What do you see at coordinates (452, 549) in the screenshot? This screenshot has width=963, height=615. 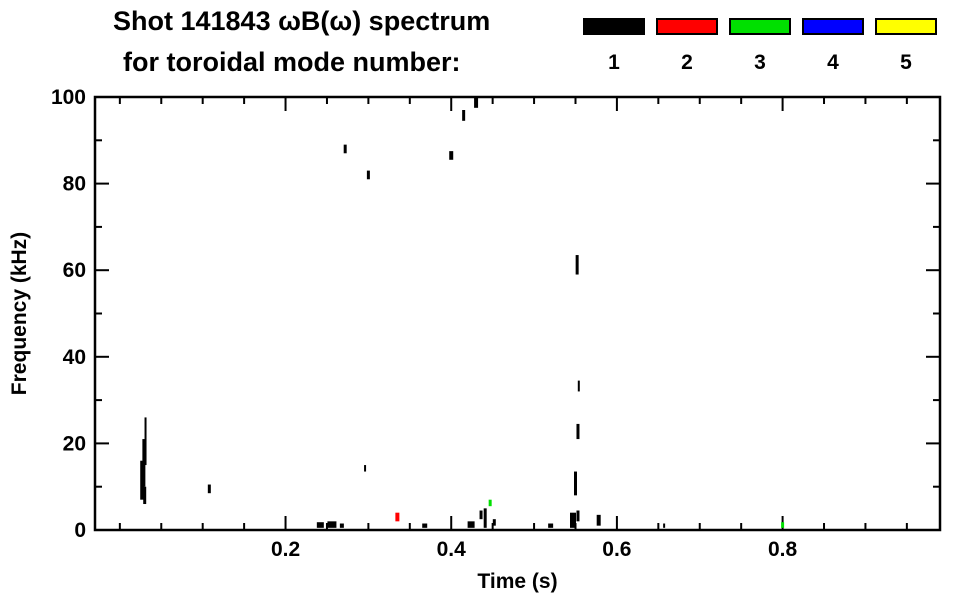 I see `x-tick-label: 0.4` at bounding box center [452, 549].